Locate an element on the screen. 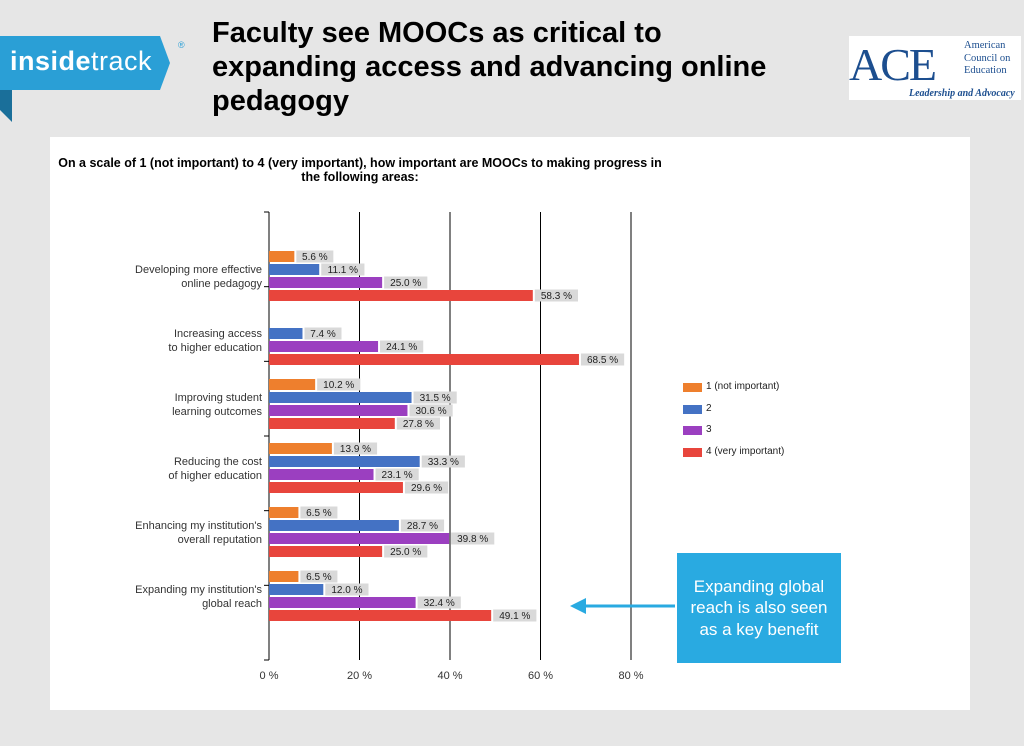  legend-label: 2 is located at coordinates (709, 408).